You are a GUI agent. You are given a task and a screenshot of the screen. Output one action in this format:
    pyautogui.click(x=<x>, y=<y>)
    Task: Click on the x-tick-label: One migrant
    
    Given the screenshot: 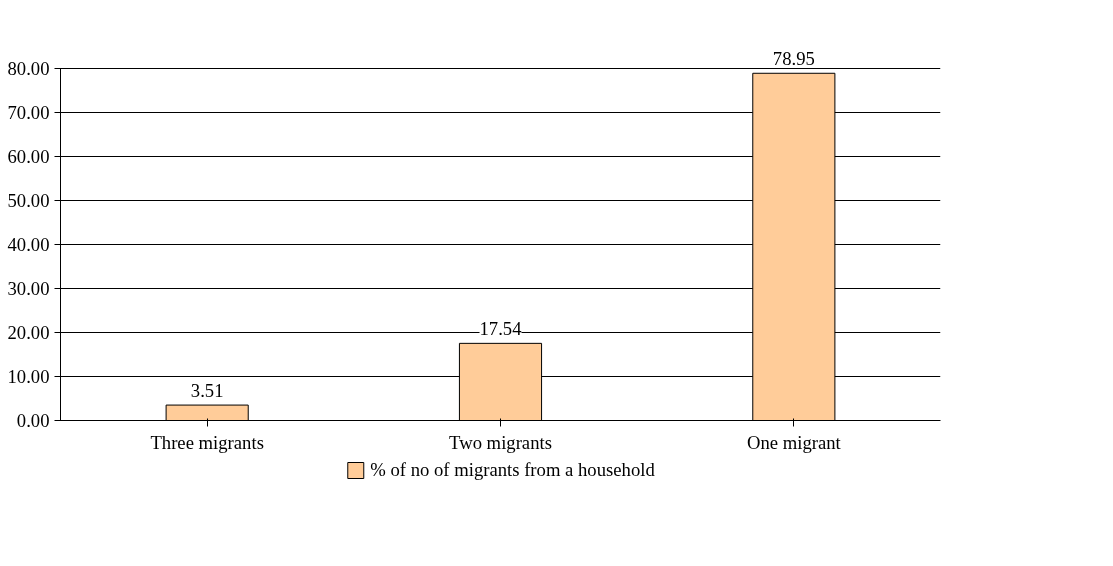 What is the action you would take?
    pyautogui.click(x=794, y=442)
    